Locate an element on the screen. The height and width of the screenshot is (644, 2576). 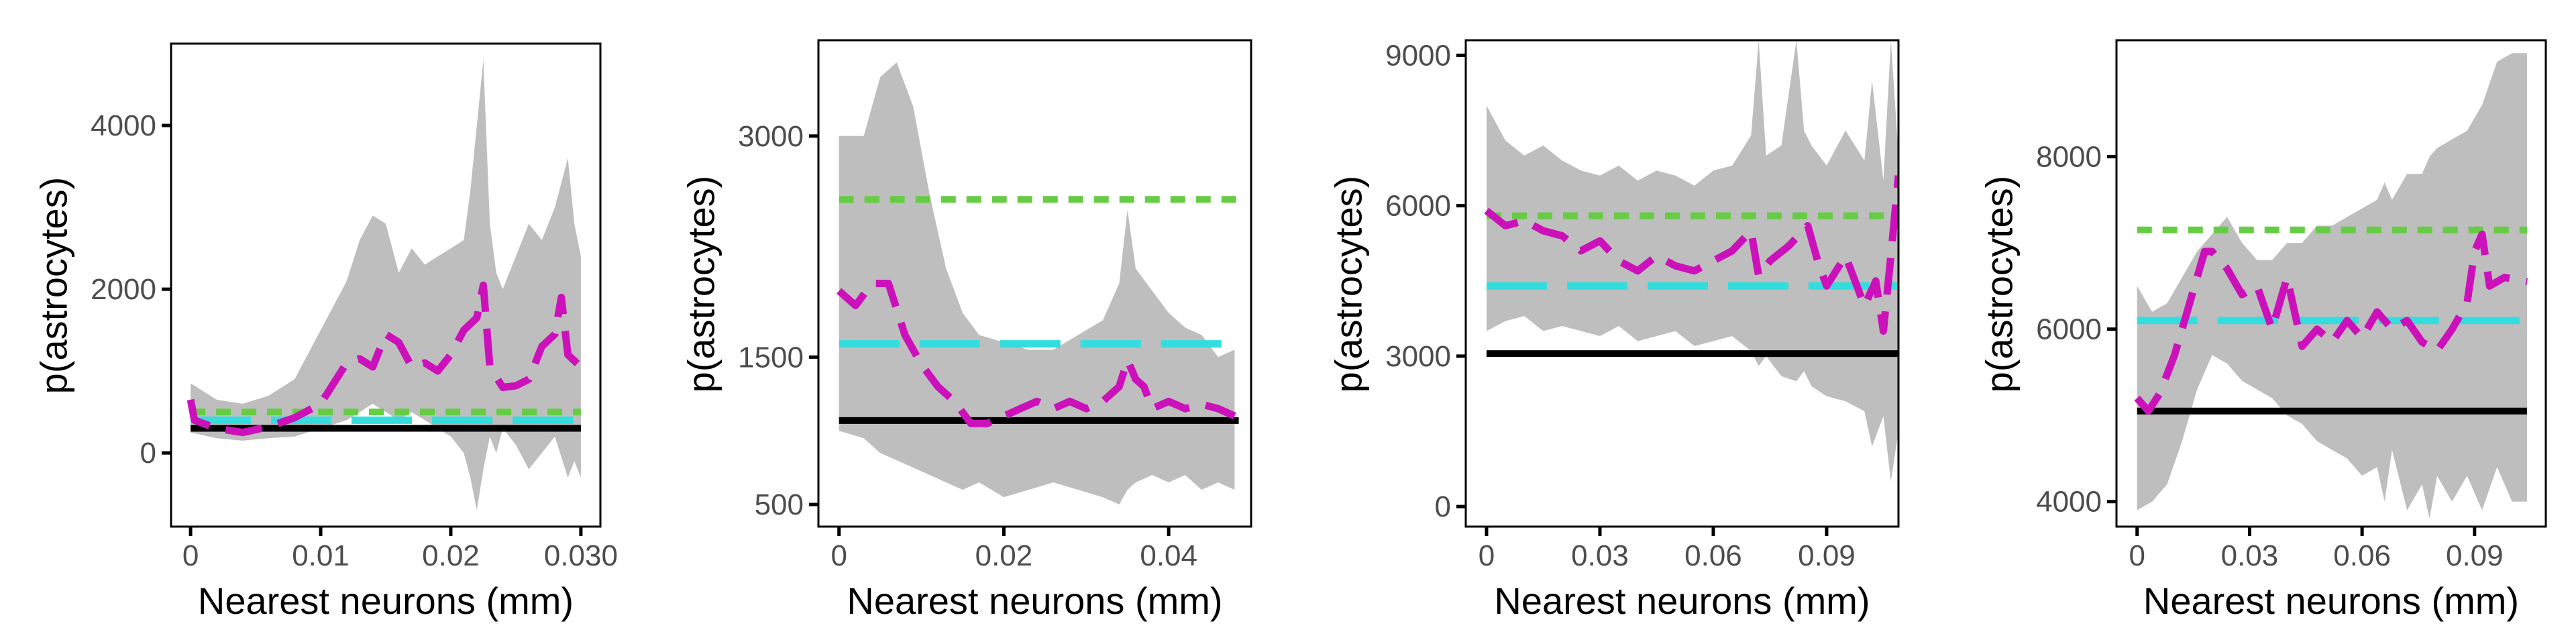
x-tick-label: 0.04 is located at coordinates (1168, 555).